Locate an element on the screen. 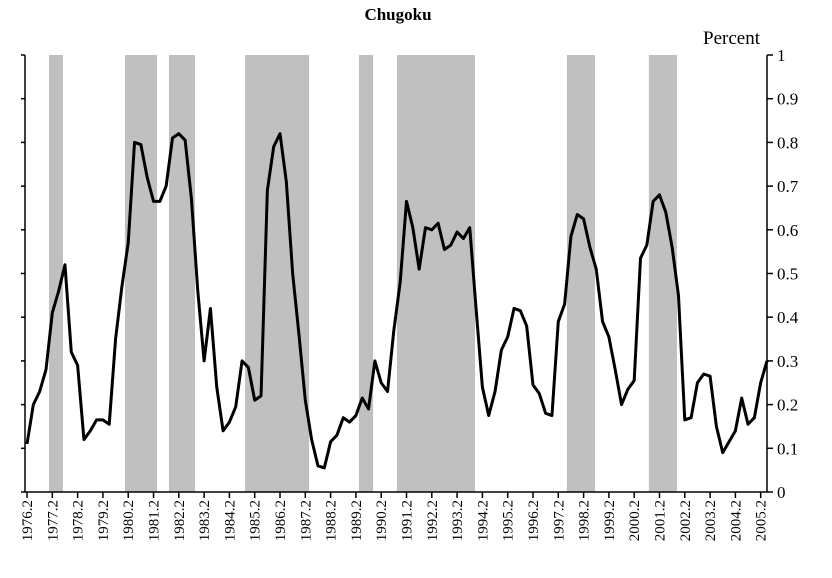 The height and width of the screenshot is (578, 832). x-tick-label: 1989.2 is located at coordinates (357, 520).